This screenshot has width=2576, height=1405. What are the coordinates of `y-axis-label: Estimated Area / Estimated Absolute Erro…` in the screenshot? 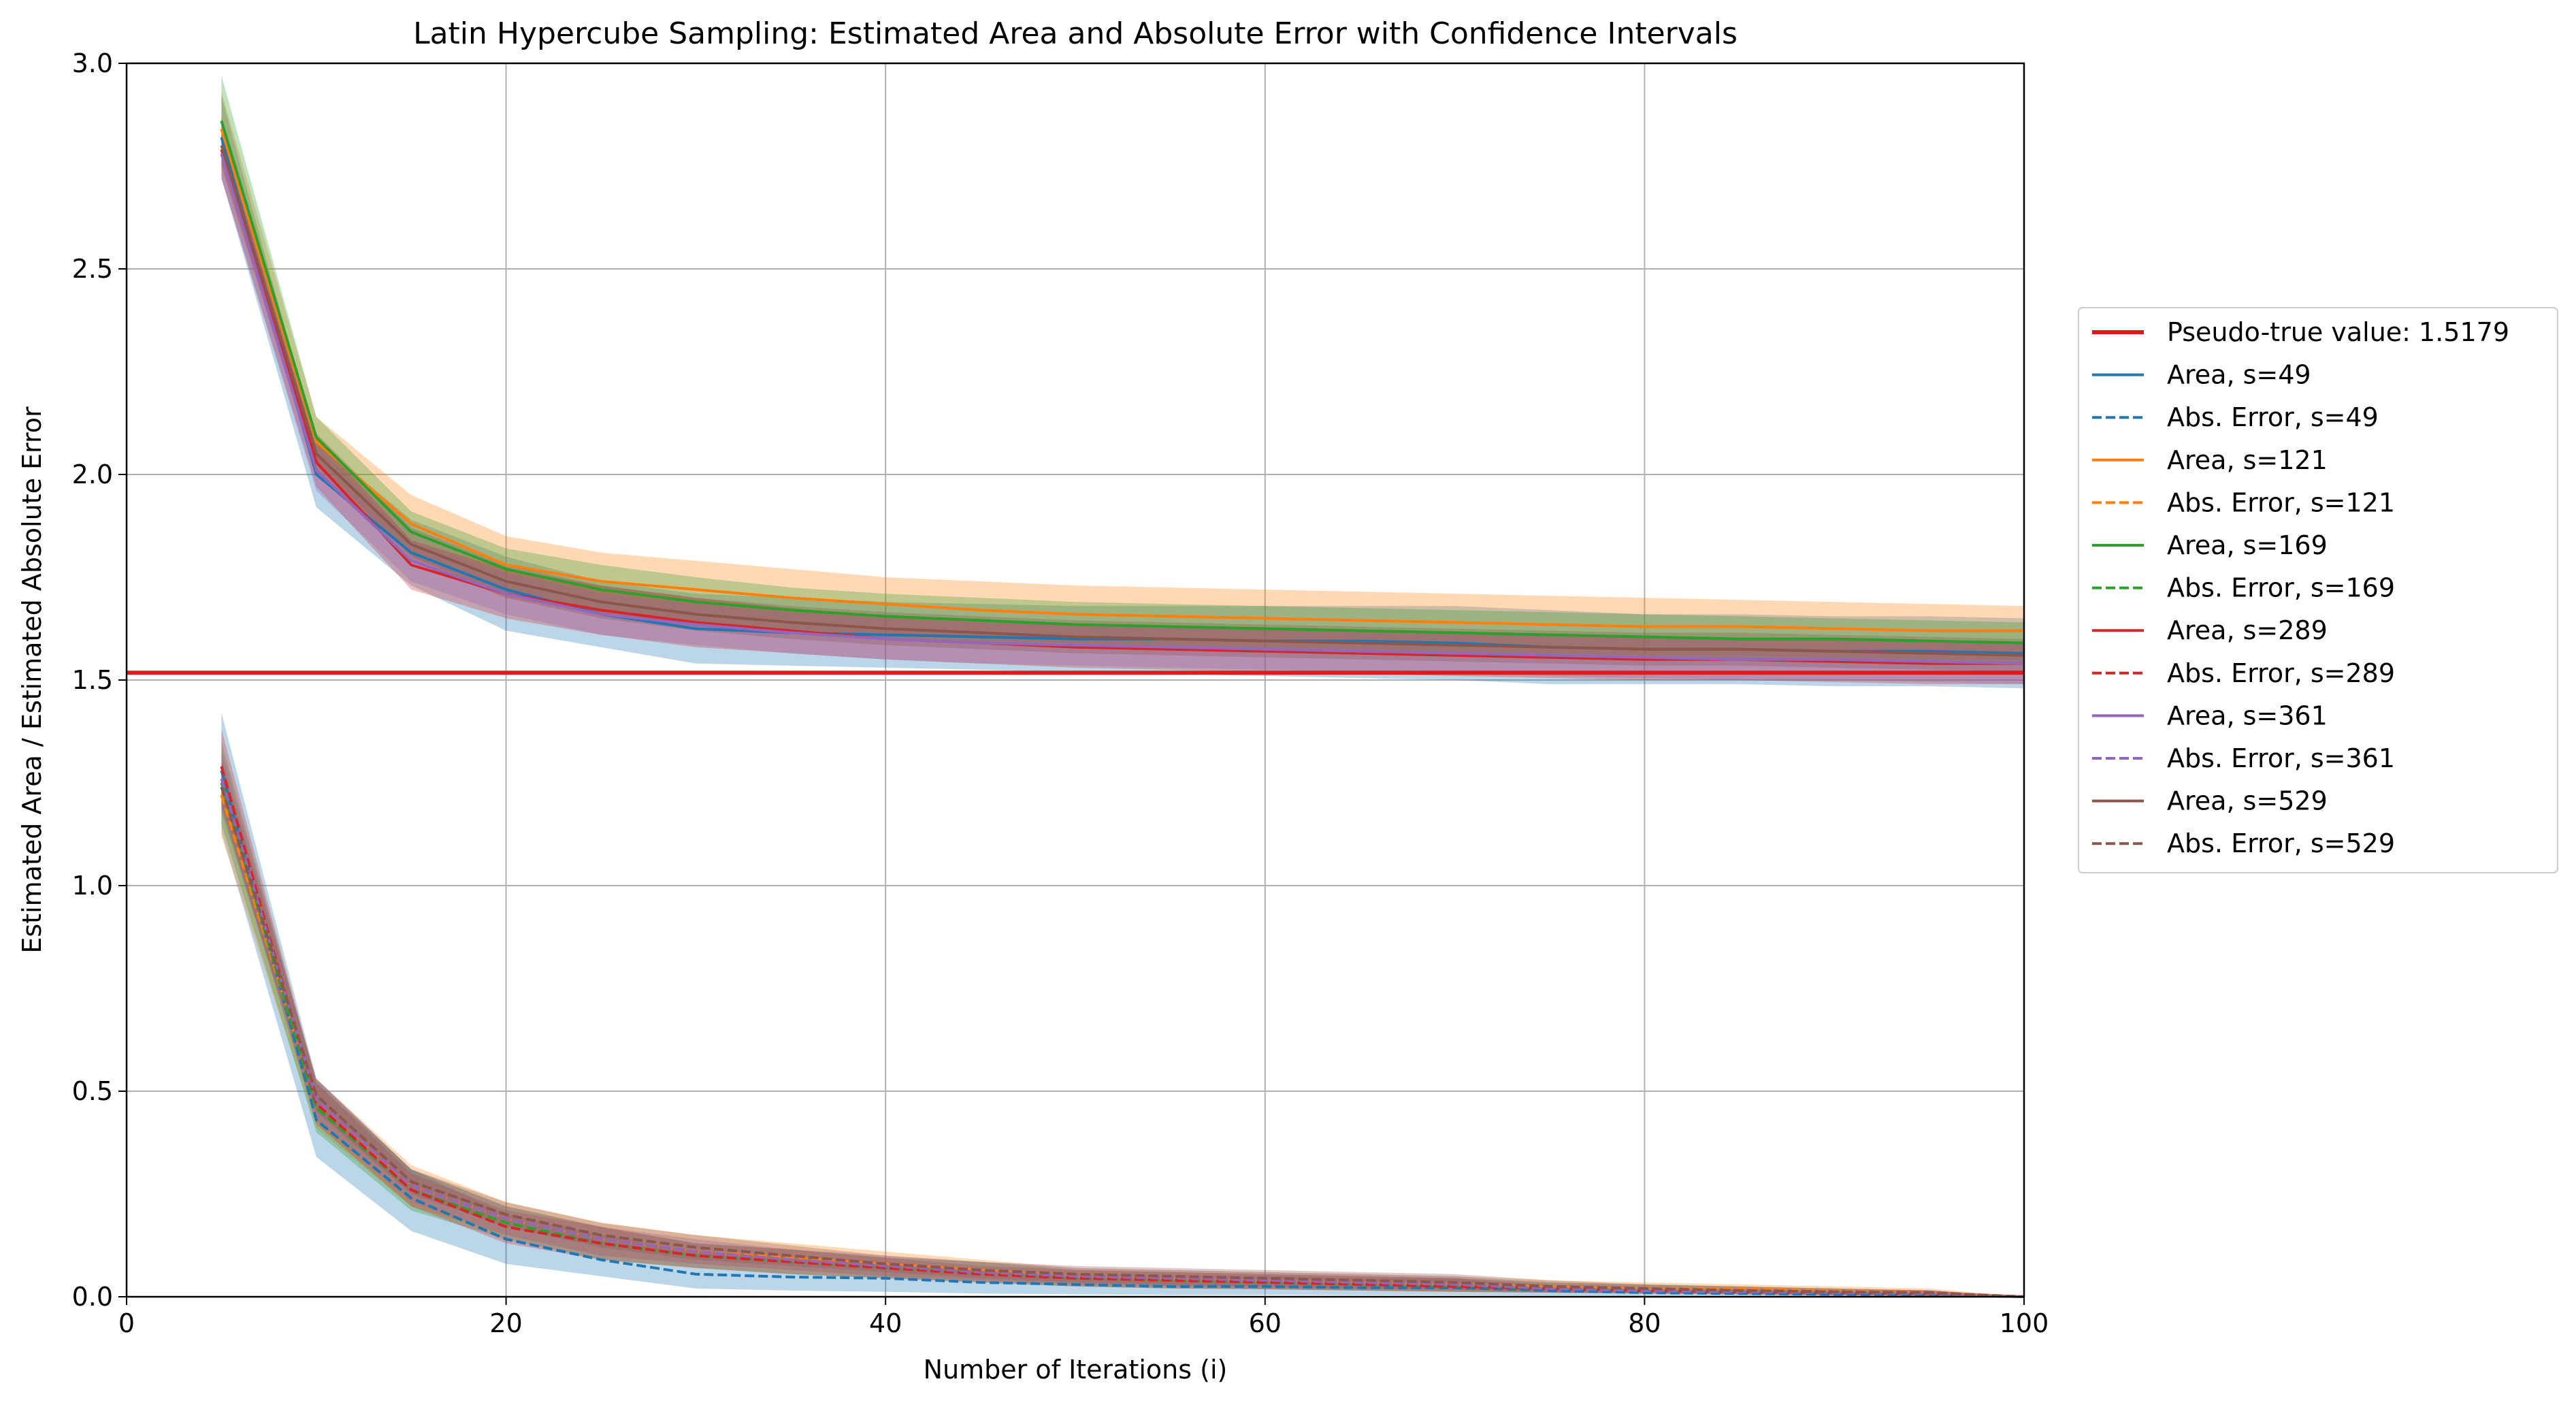 It's located at (32, 680).